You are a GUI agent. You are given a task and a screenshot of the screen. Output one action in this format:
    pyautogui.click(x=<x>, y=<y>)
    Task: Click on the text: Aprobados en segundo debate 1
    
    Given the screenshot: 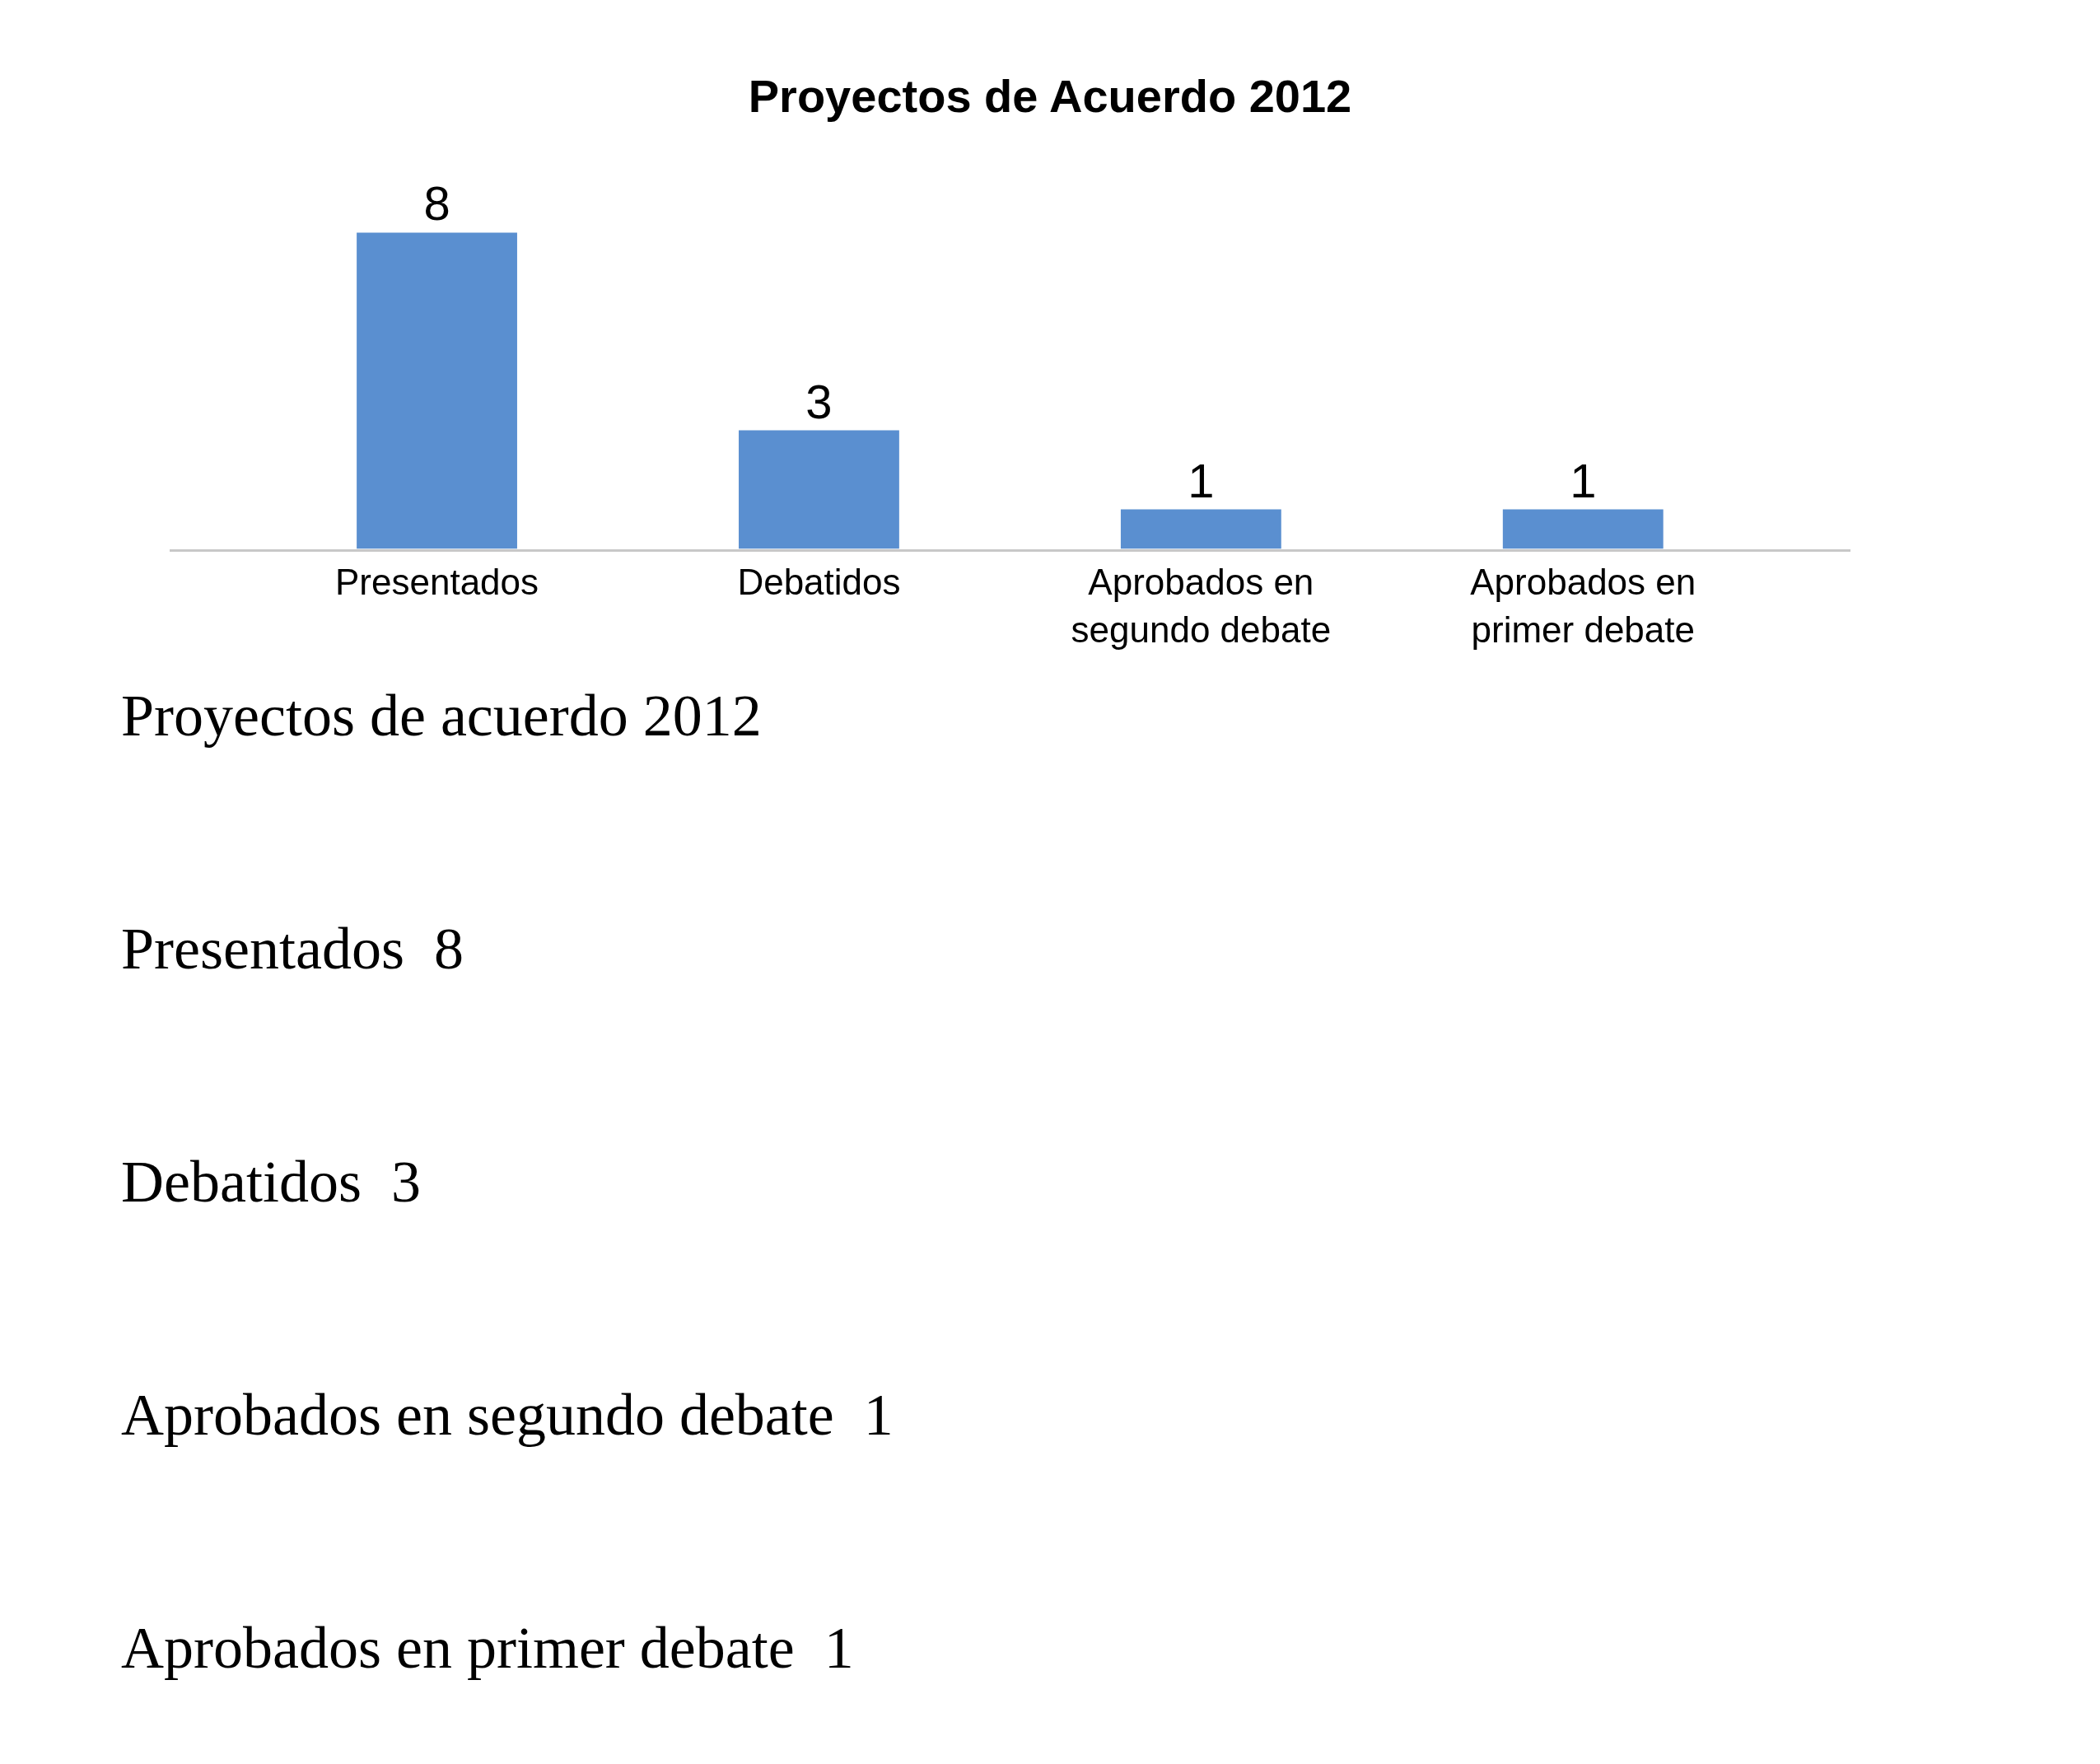 What is the action you would take?
    pyautogui.click(x=507, y=1415)
    